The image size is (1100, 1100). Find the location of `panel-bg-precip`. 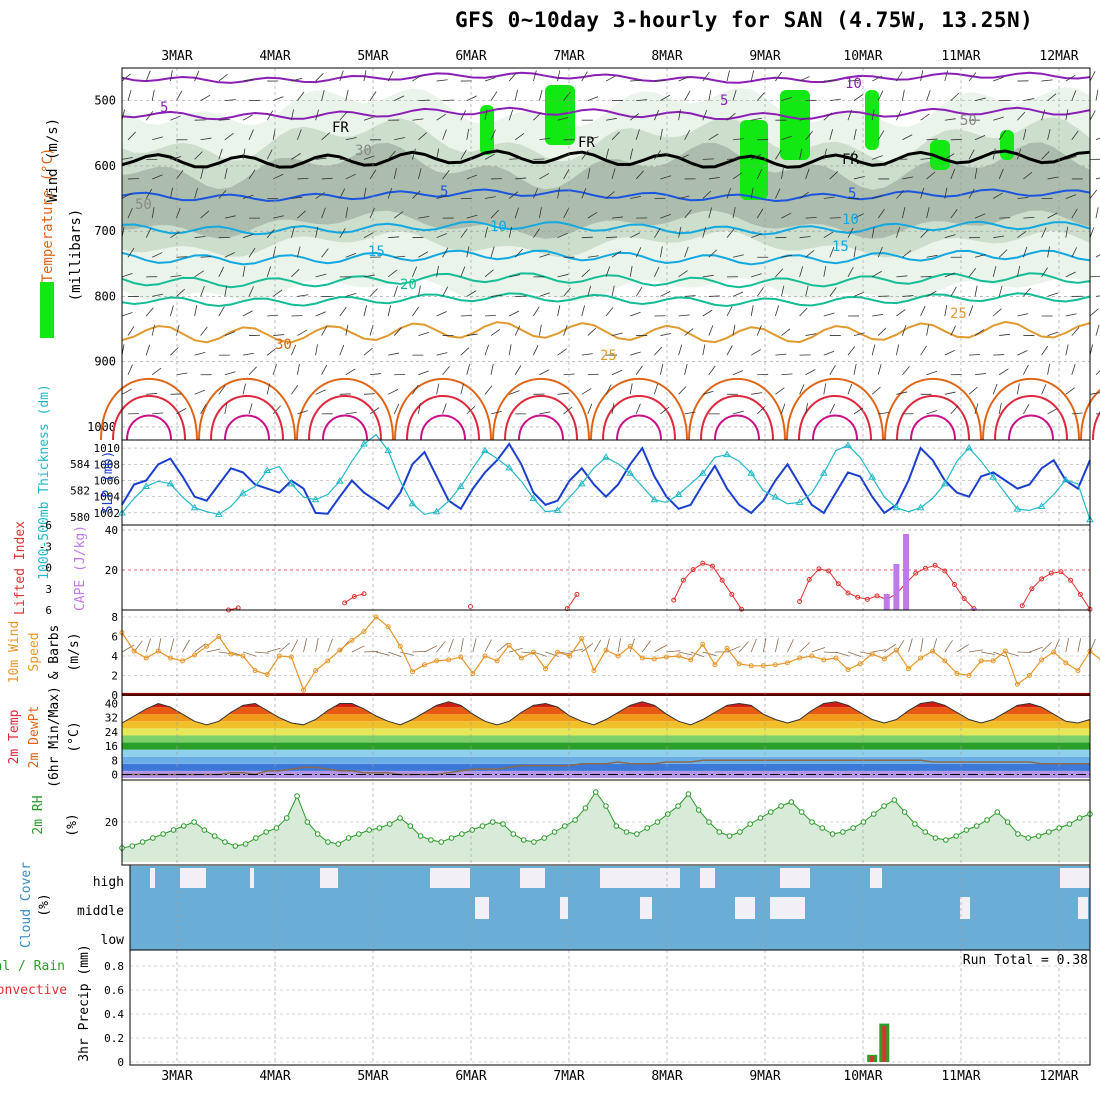

panel-bg-precip is located at coordinates (610, 1007).